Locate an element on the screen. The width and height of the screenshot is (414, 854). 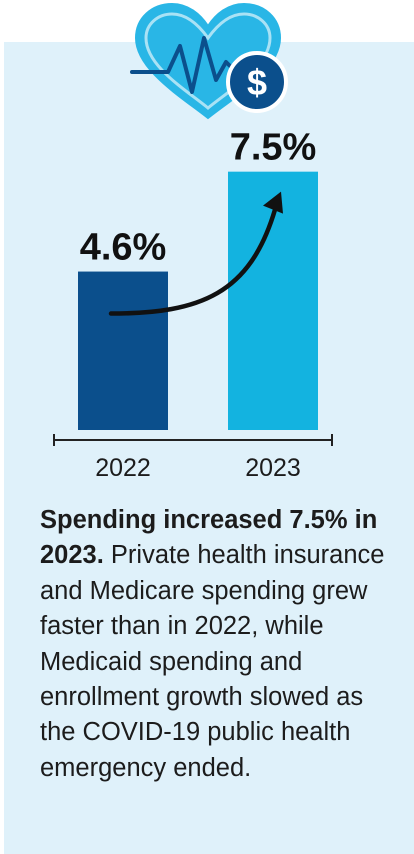
bar-2022 is located at coordinates (123, 350).